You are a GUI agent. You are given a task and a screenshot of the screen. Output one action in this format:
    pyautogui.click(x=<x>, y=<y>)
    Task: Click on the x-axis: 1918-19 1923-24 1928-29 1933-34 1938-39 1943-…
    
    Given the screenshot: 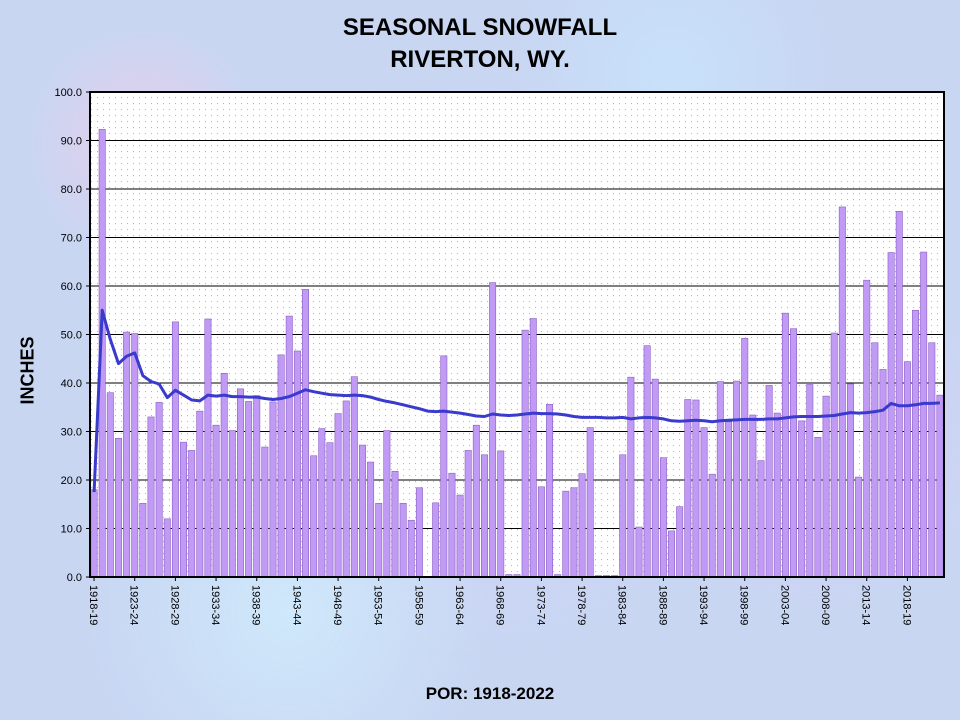 What is the action you would take?
    pyautogui.click(x=499, y=601)
    